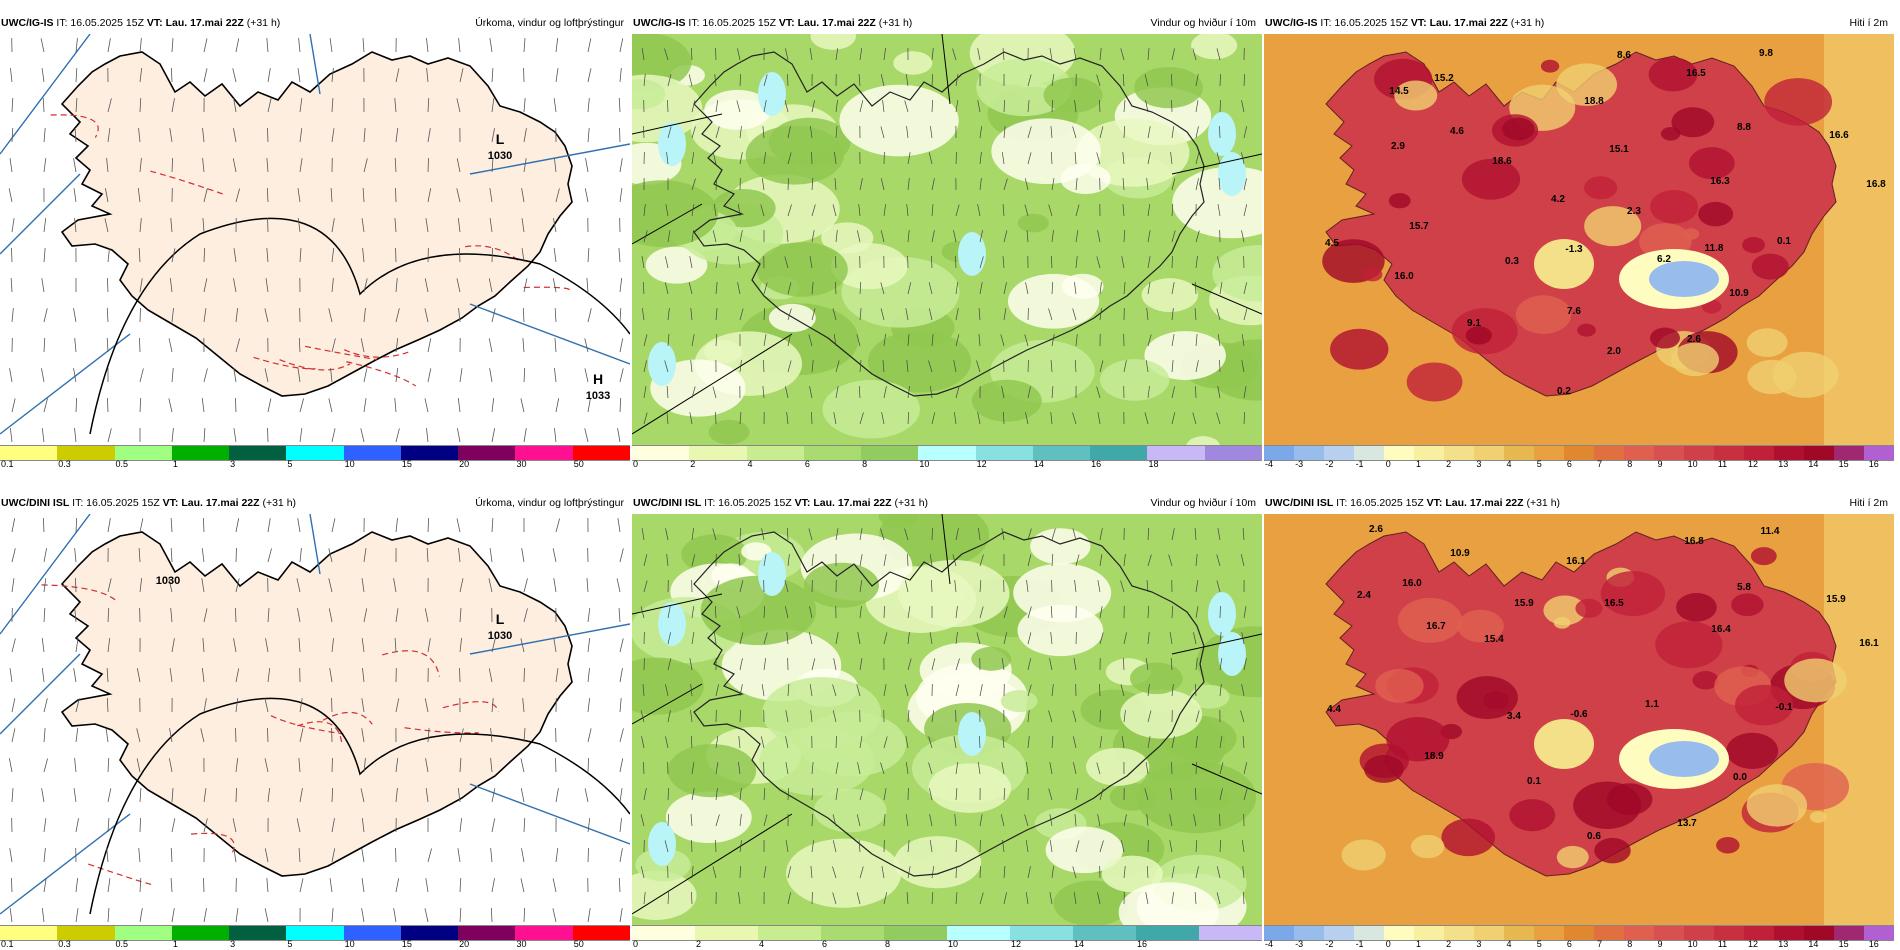  I want to click on gust-patch, so click(672, 144).